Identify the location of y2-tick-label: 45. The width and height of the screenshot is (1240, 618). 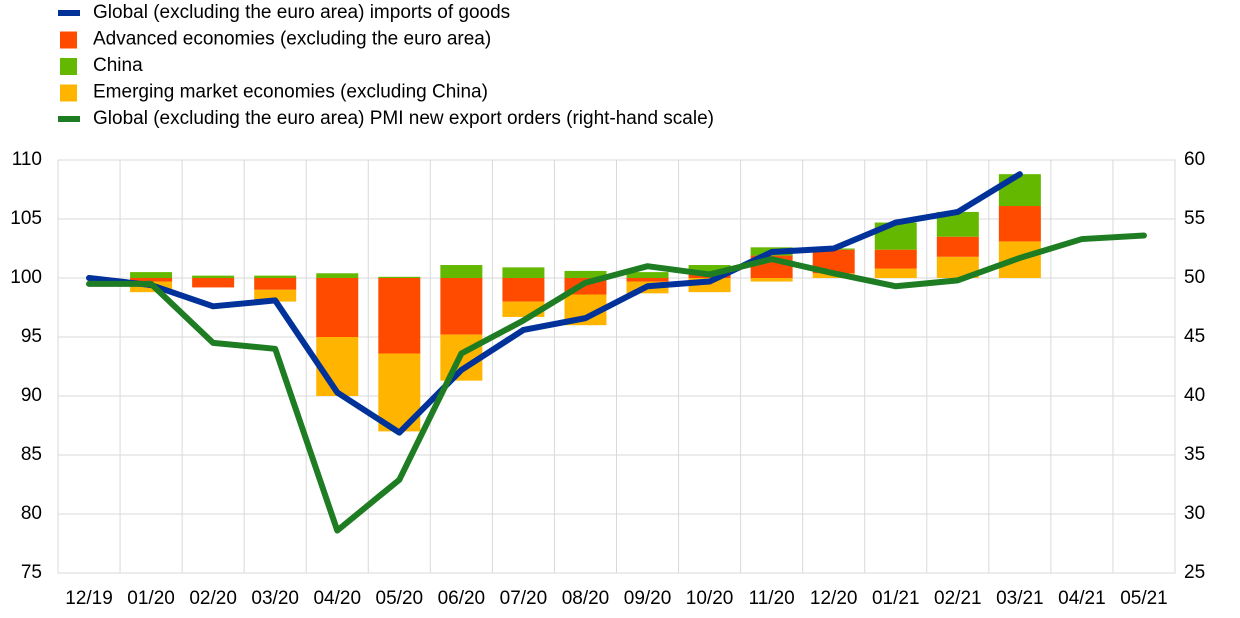
(1194, 336).